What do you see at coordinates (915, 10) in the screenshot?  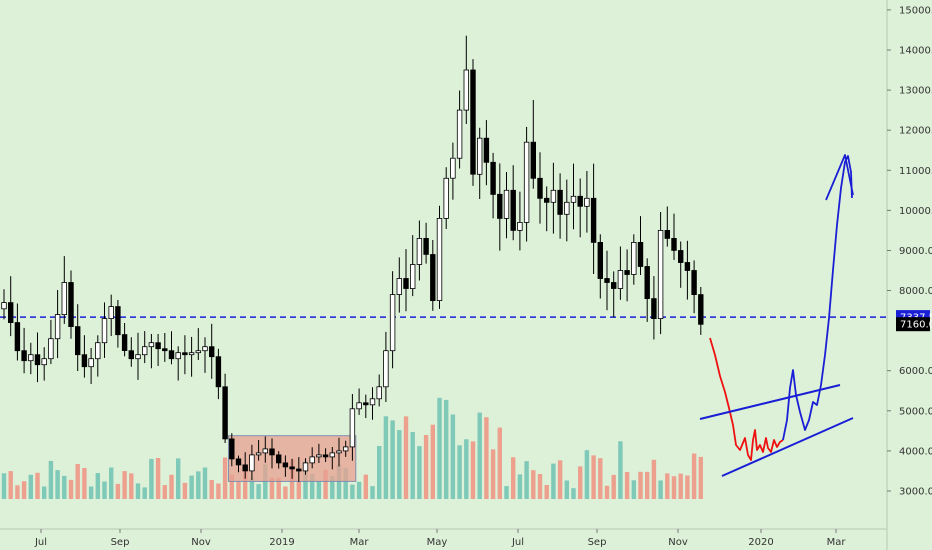 I see `price-tick-label: 15000.0` at bounding box center [915, 10].